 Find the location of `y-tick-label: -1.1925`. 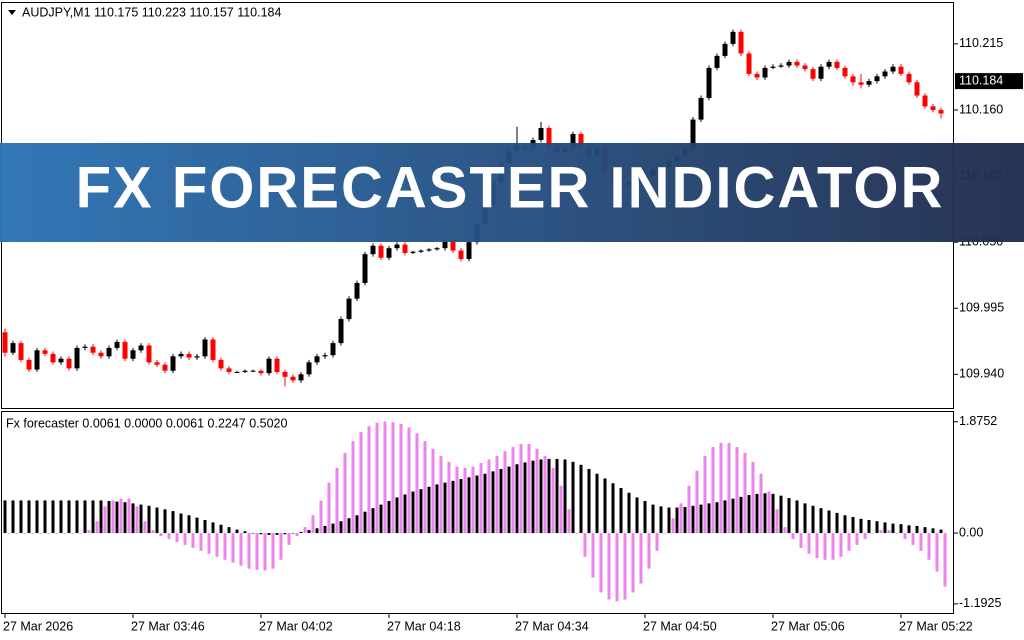

y-tick-label: -1.1925 is located at coordinates (980, 603).